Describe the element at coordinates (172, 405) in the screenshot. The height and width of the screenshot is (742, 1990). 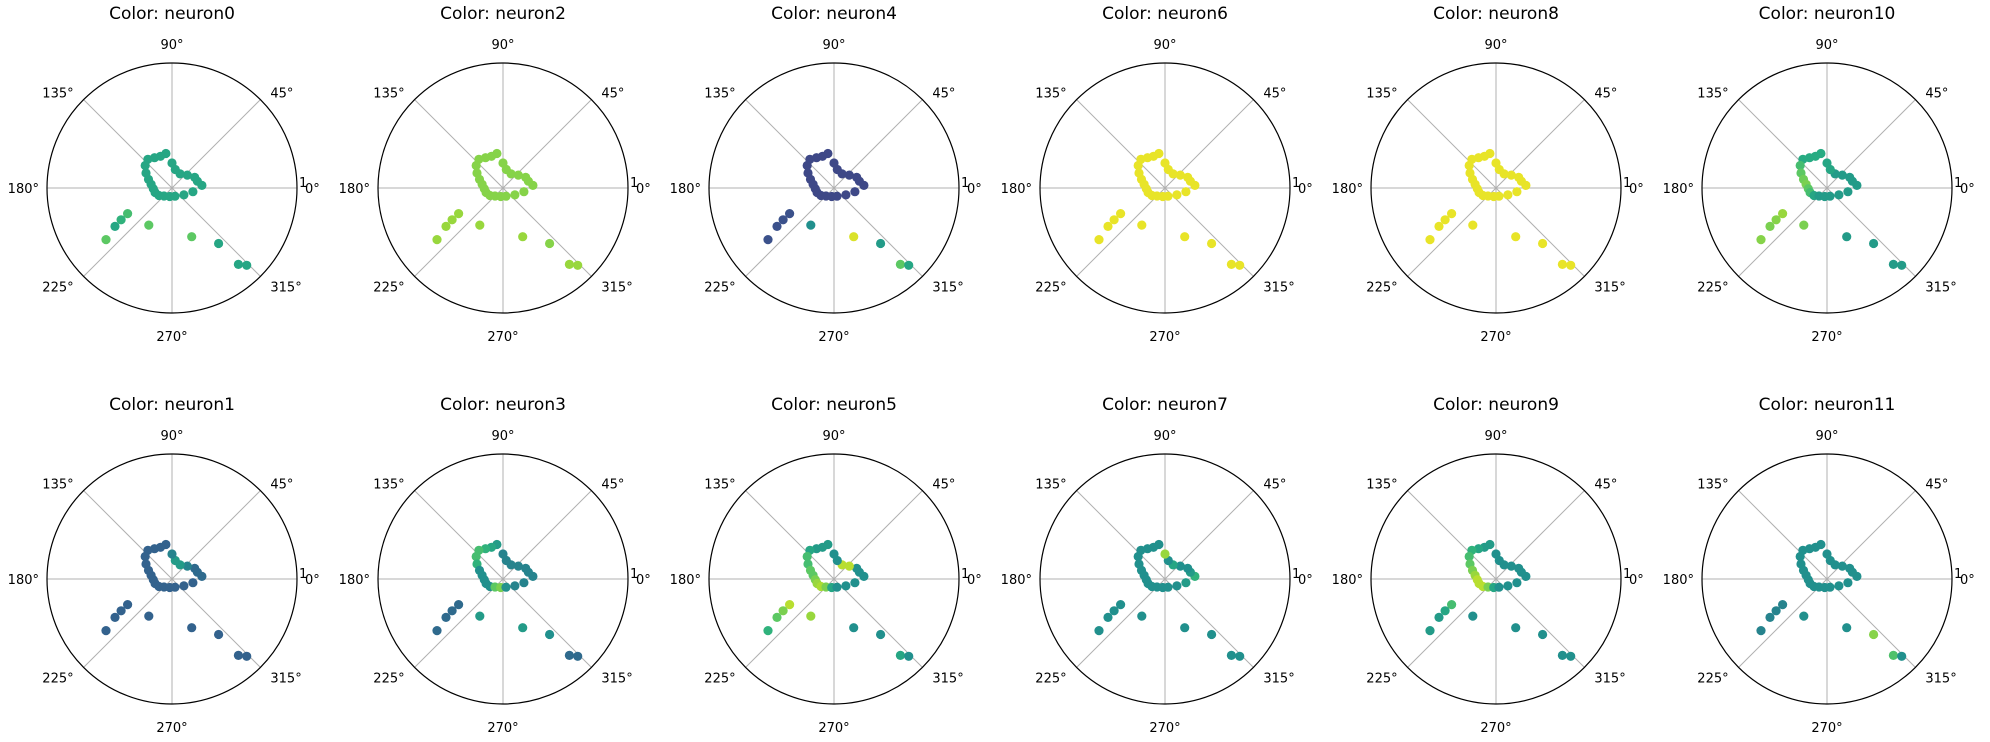
I see `panel-title: Color: neuron1` at that location.